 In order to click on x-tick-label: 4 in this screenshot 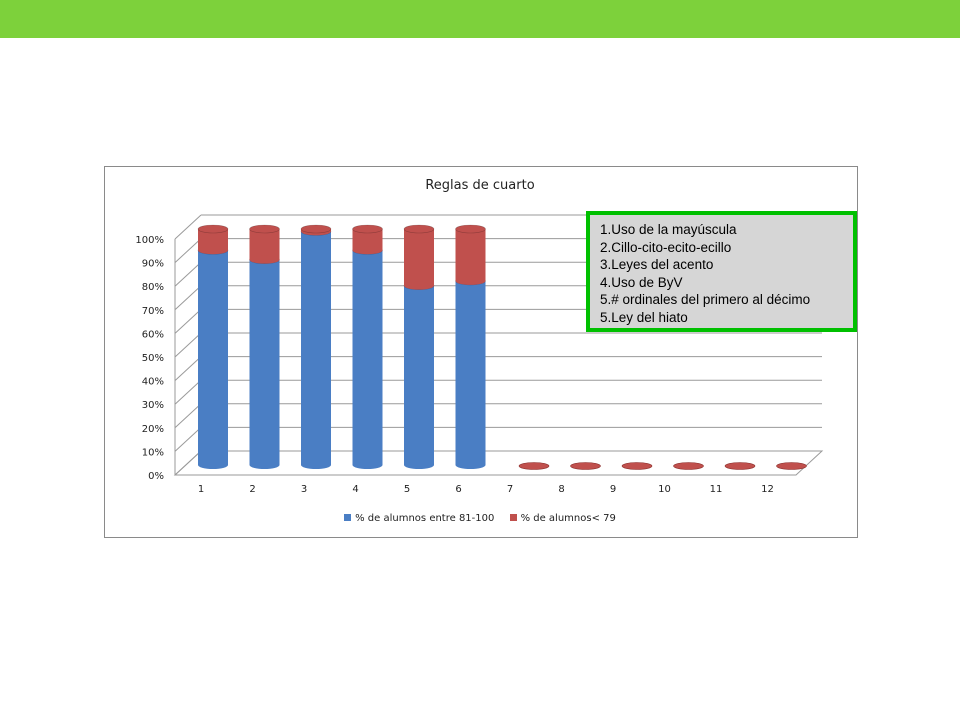, I will do `click(355, 489)`.